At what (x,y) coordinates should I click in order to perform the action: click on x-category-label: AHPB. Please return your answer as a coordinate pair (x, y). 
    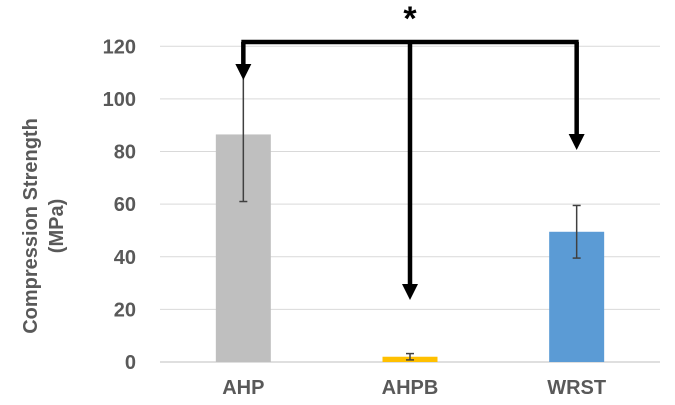
    Looking at the image, I should click on (410, 388).